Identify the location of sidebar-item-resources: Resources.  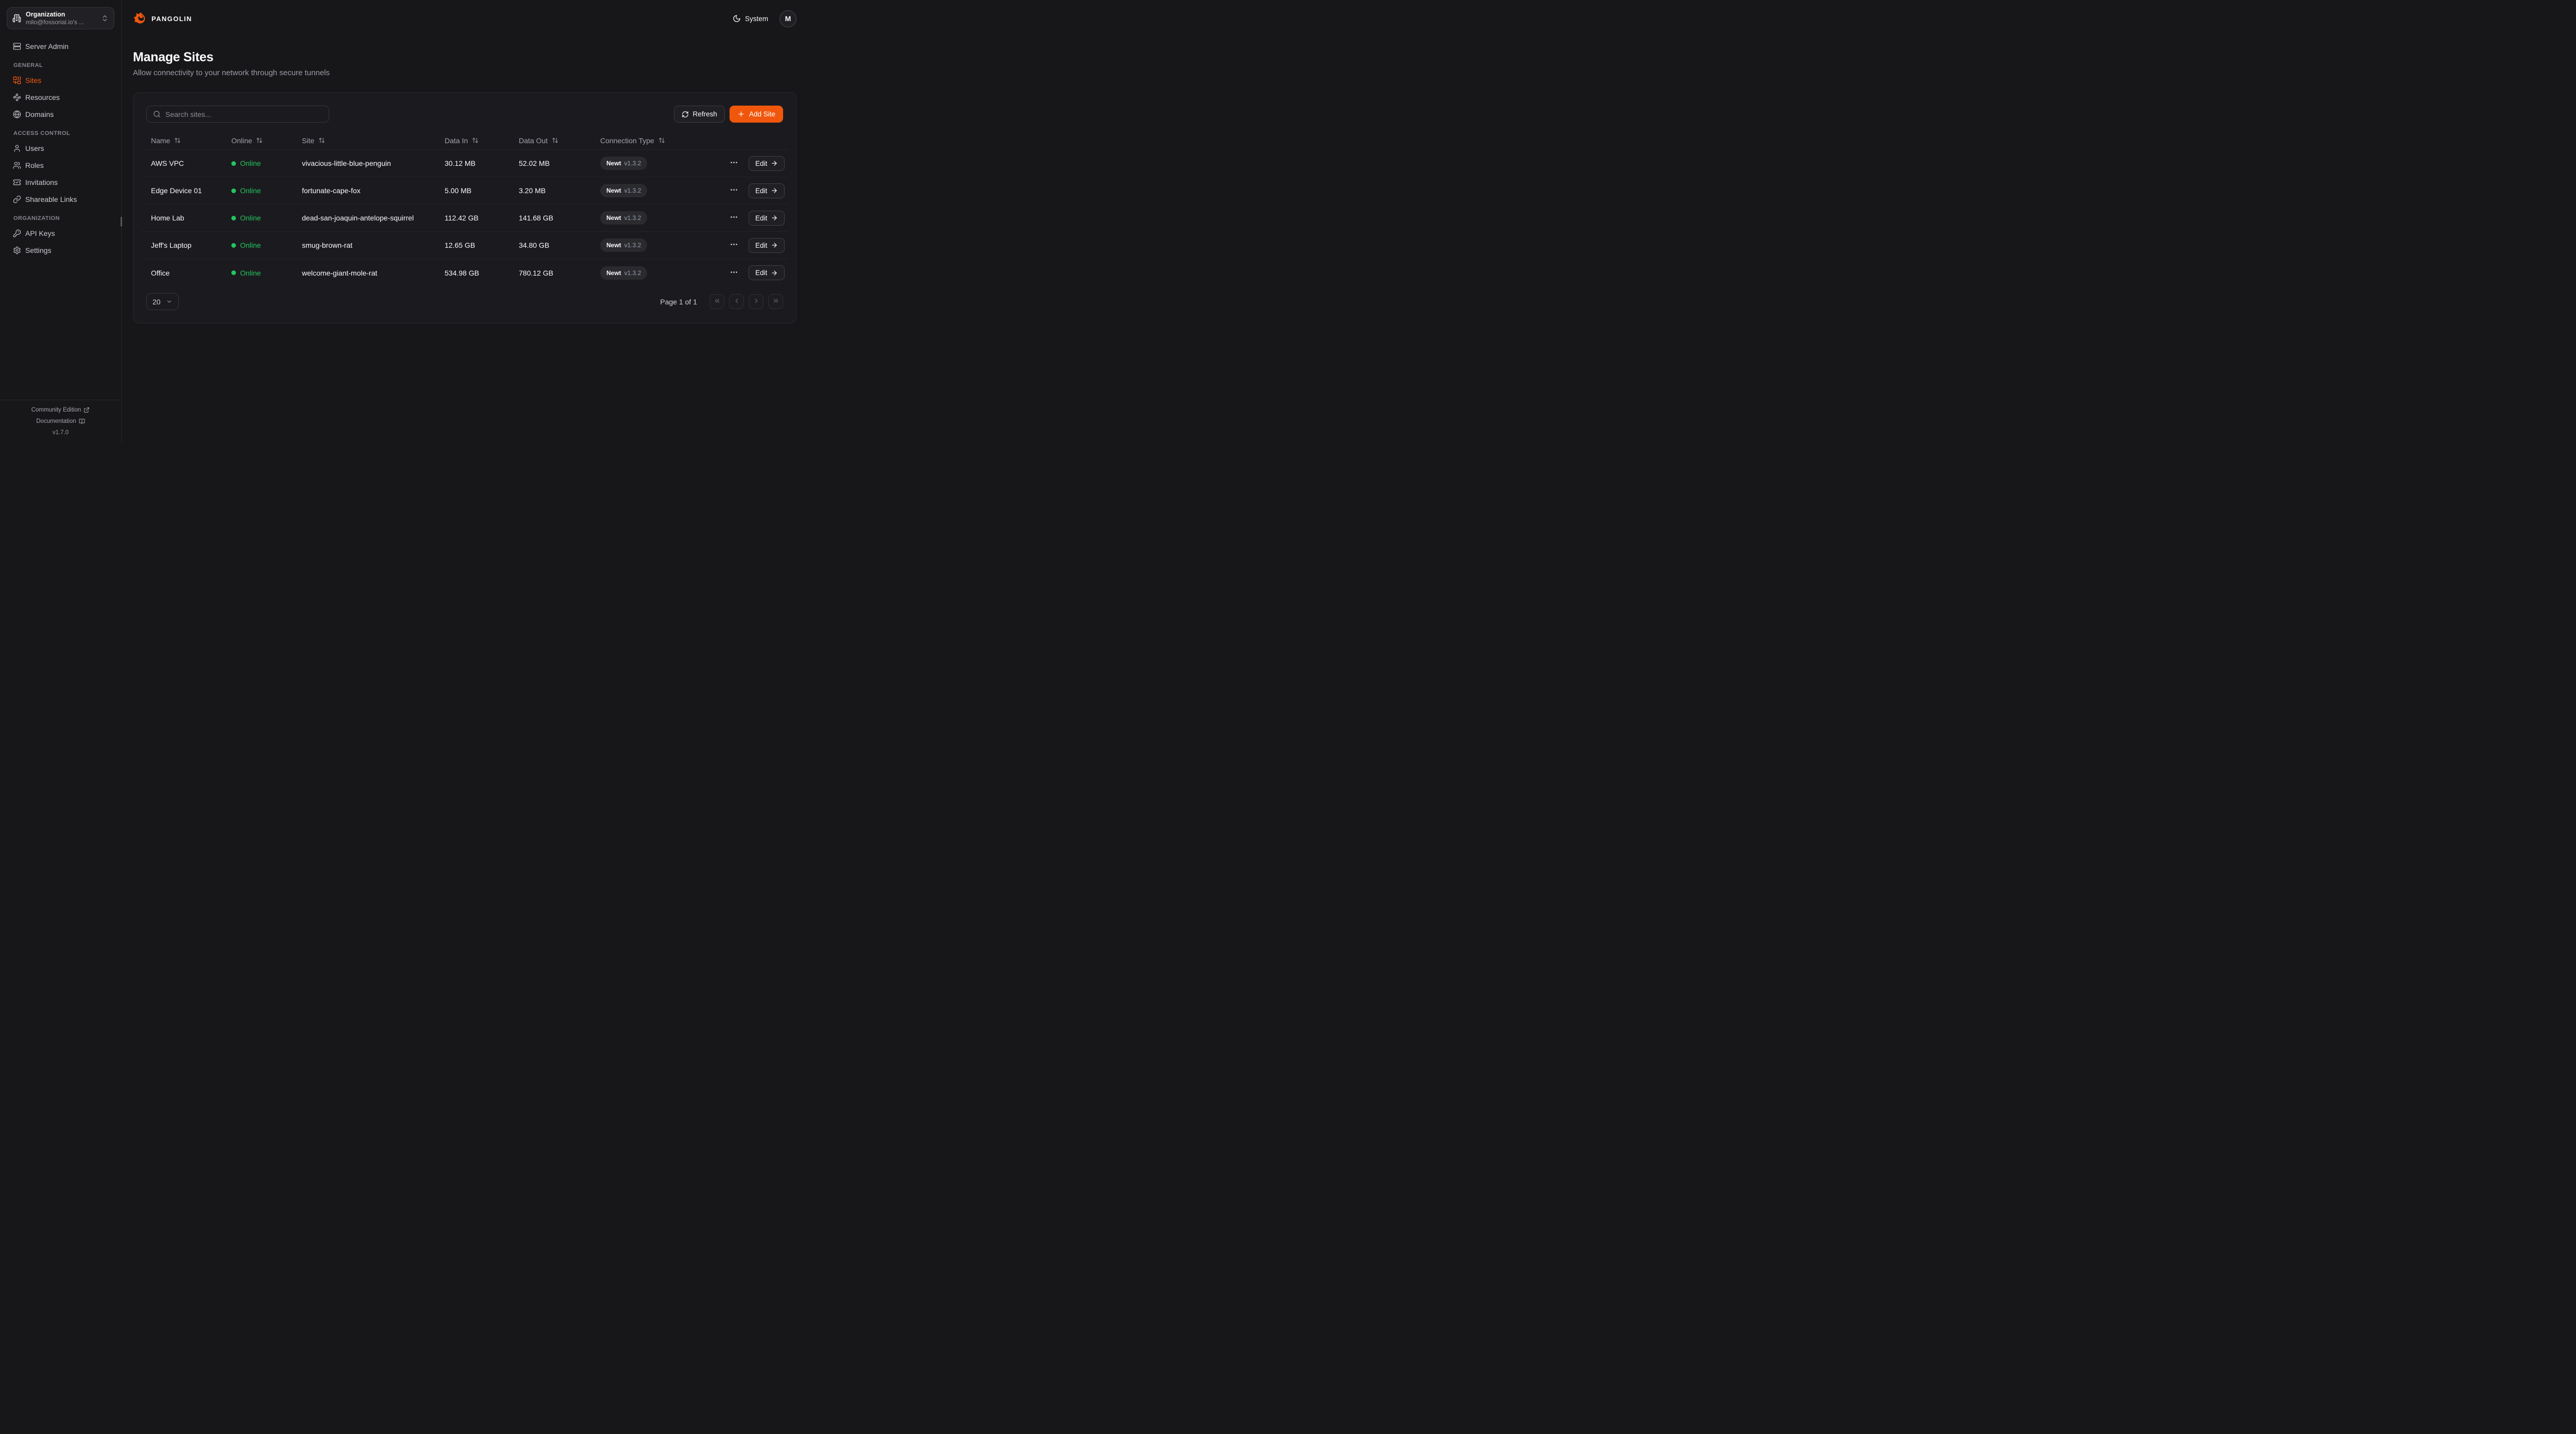
(60, 97).